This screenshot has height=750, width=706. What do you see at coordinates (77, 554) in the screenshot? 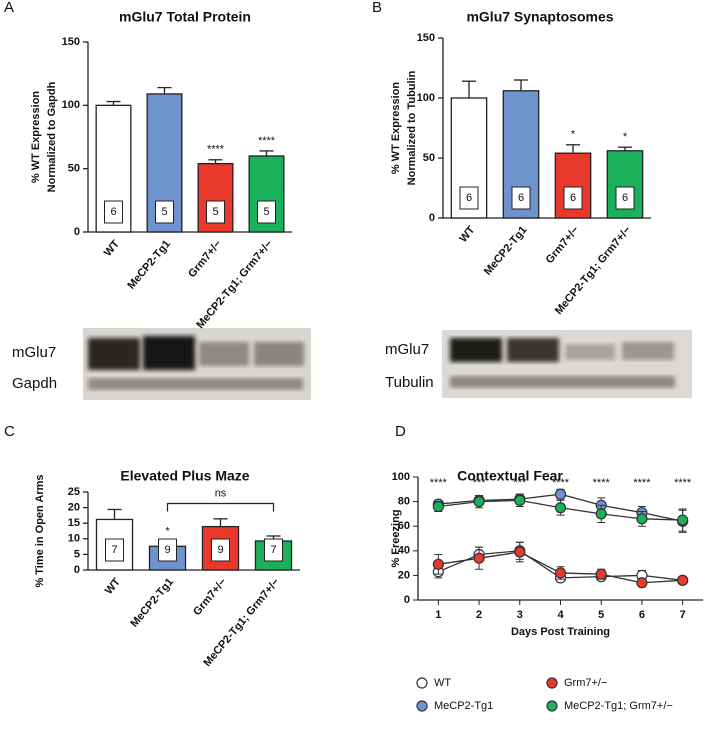
I see `y-tick-label: 5` at bounding box center [77, 554].